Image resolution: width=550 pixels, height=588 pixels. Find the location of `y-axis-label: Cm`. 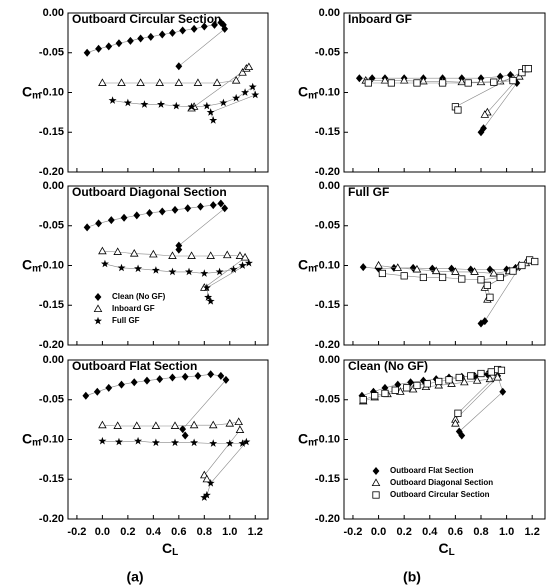

y-axis-label: Cm is located at coordinates (31, 439).